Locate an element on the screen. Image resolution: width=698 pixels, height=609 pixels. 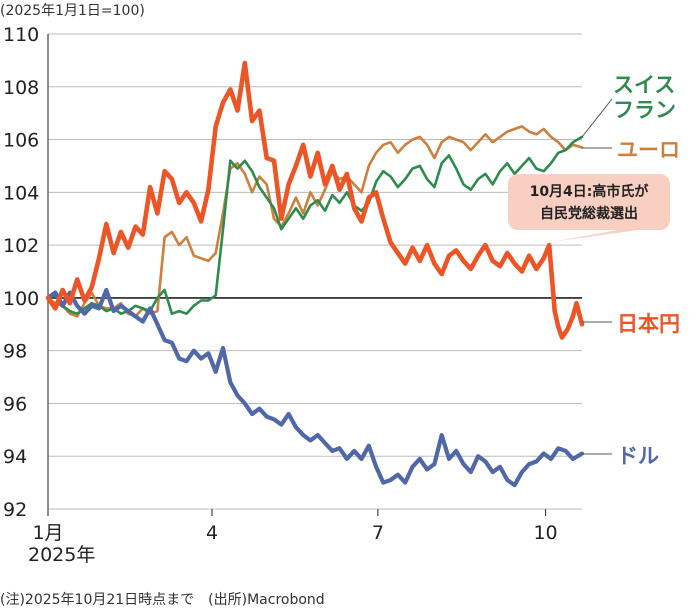
unit-label: (2025年1月1日=100) is located at coordinates (72, 11).